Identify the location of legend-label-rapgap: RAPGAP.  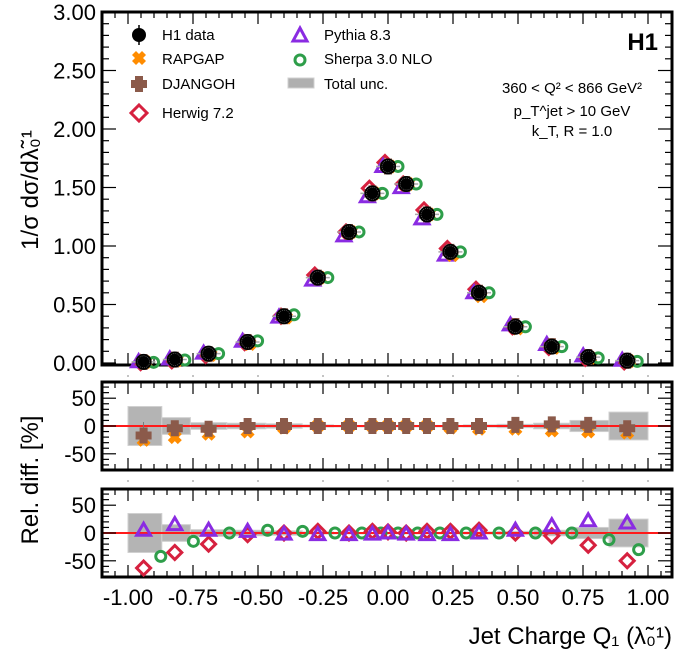
(193, 59).